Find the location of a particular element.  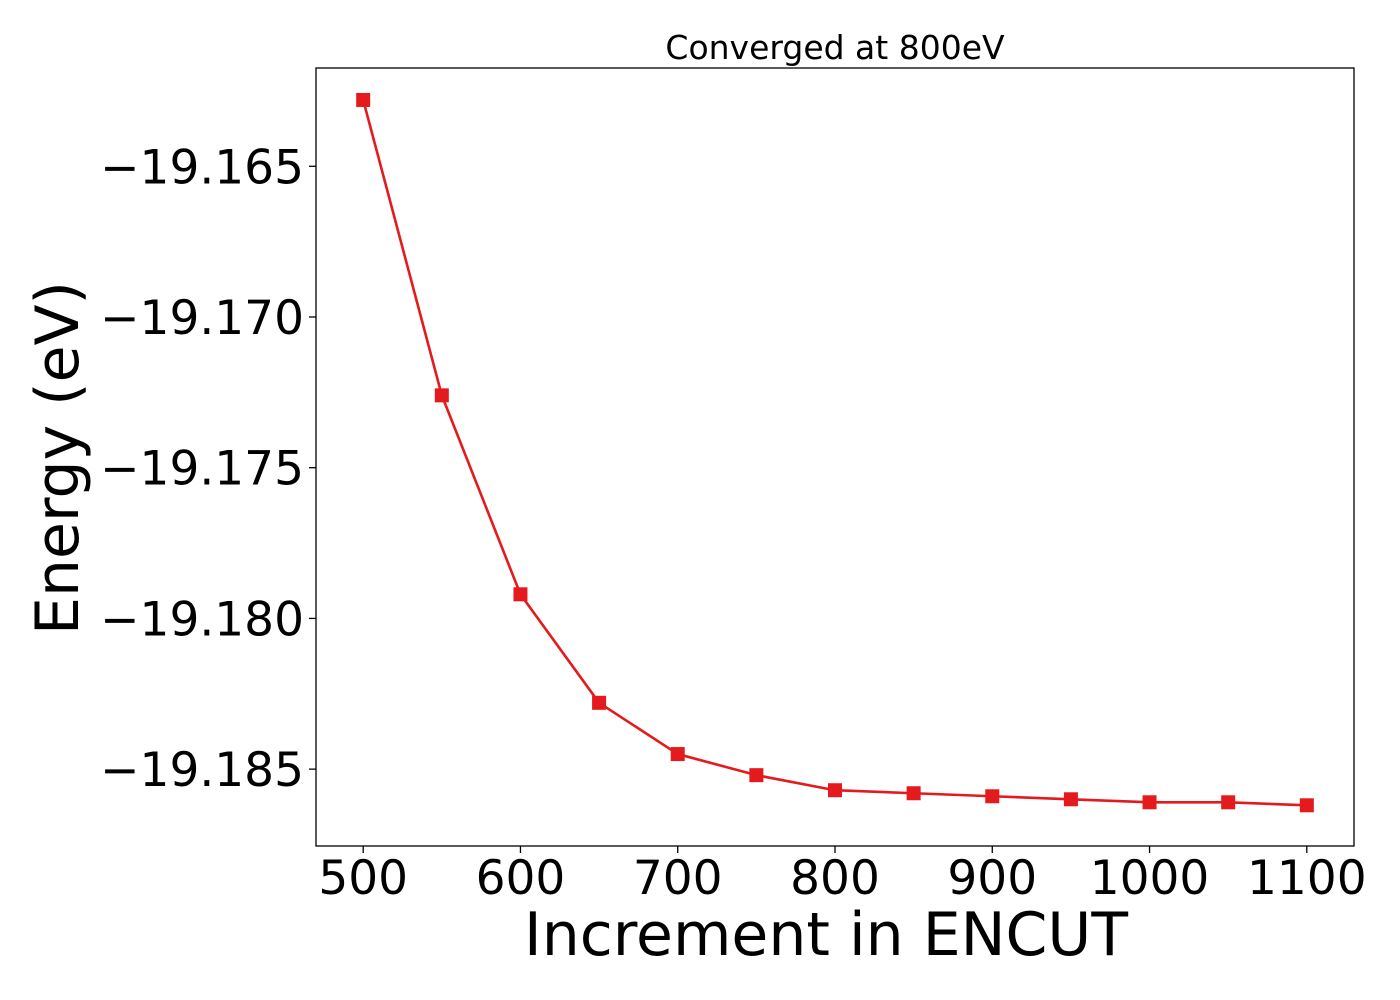

x-tick-label: 1000 is located at coordinates (1150, 878).